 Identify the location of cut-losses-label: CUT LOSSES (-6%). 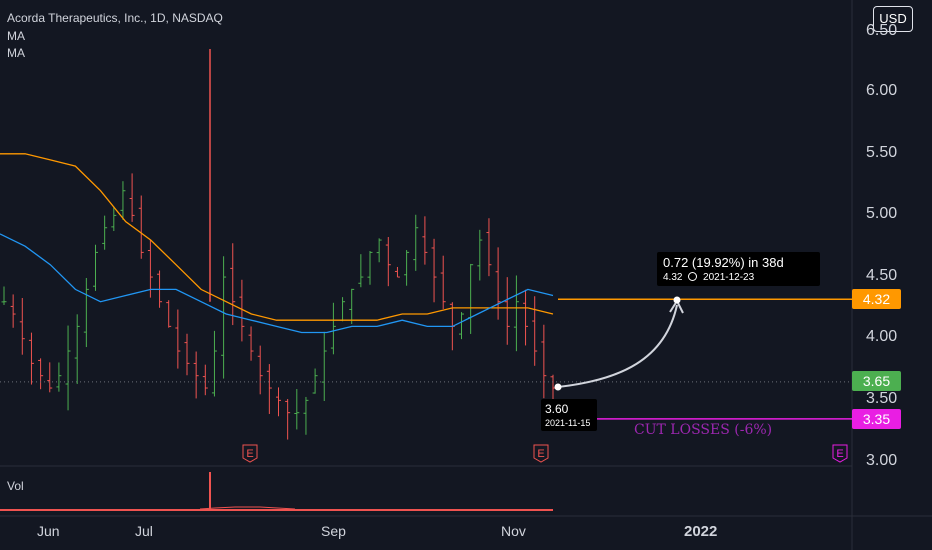
(703, 430).